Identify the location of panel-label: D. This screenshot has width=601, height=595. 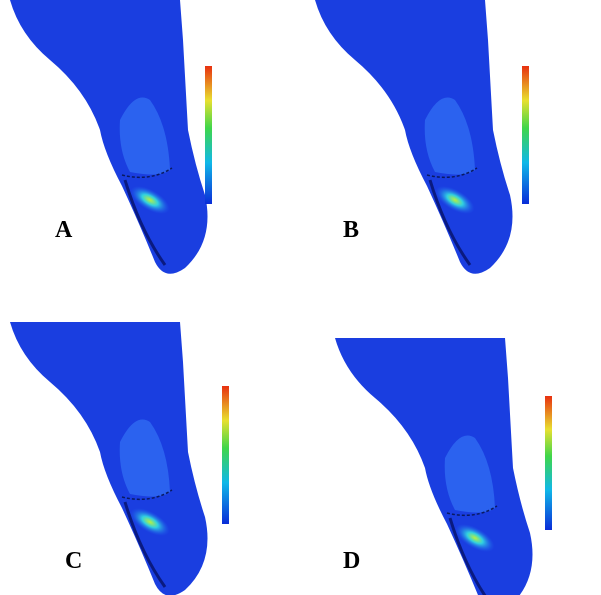
(351, 561).